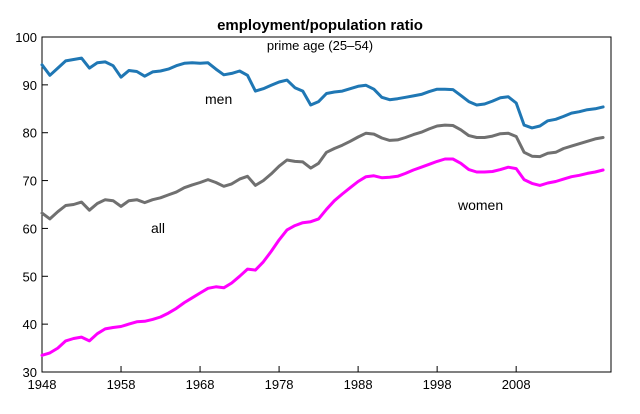 This screenshot has width=640, height=414. Describe the element at coordinates (358, 384) in the screenshot. I see `x-tick-label: 1988` at that location.